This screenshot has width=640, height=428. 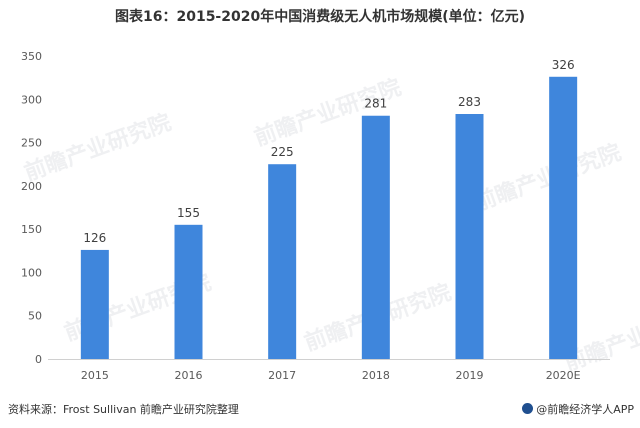 I want to click on x-tick-label: 2015, so click(x=95, y=375).